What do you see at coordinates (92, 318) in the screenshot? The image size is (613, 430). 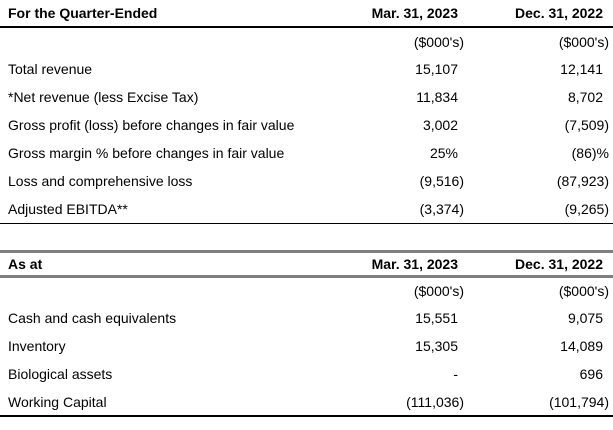 I see `row-label: Cash and cash equivalents` at bounding box center [92, 318].